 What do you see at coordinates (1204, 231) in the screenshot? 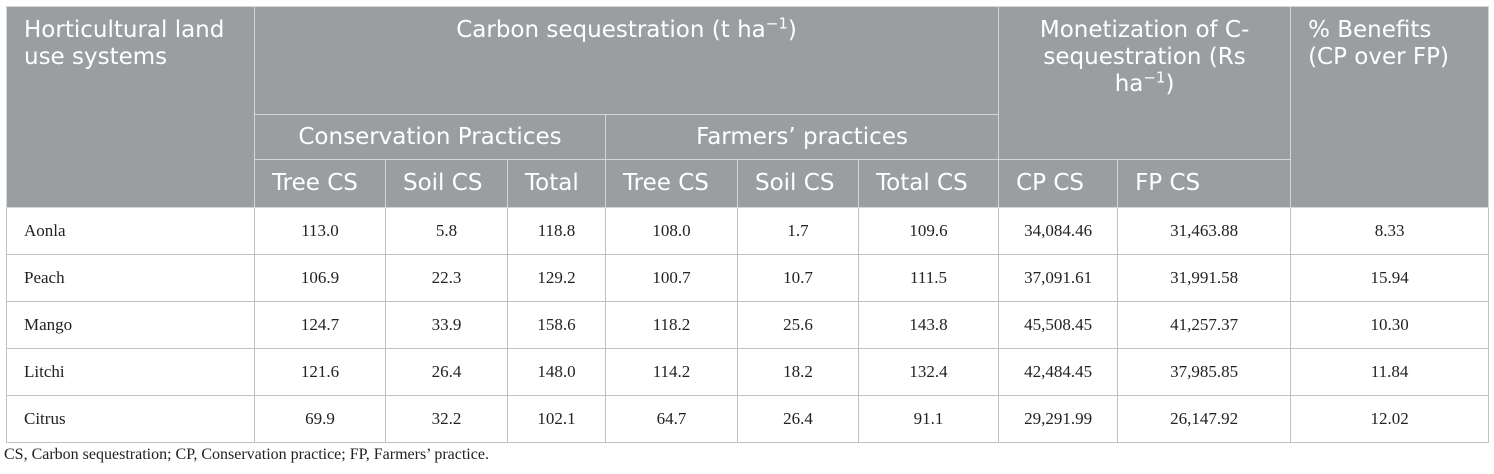
I see `cell: 31,463.88` at bounding box center [1204, 231].